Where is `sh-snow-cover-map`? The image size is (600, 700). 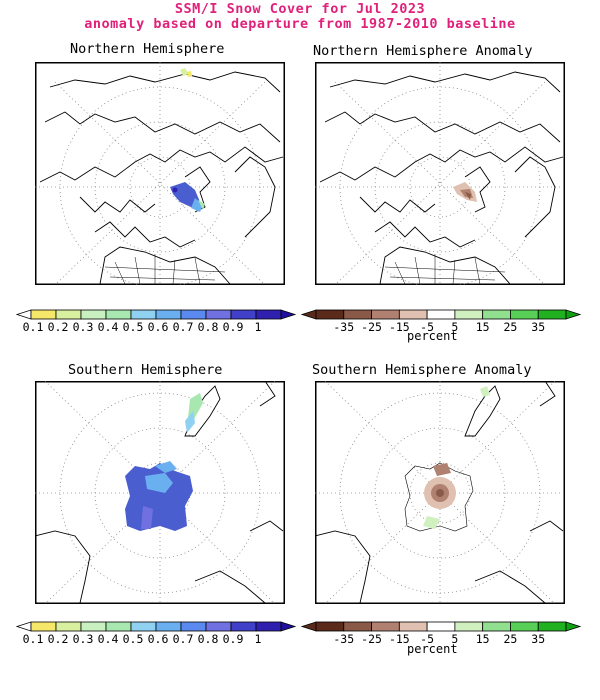 sh-snow-cover-map is located at coordinates (160, 492).